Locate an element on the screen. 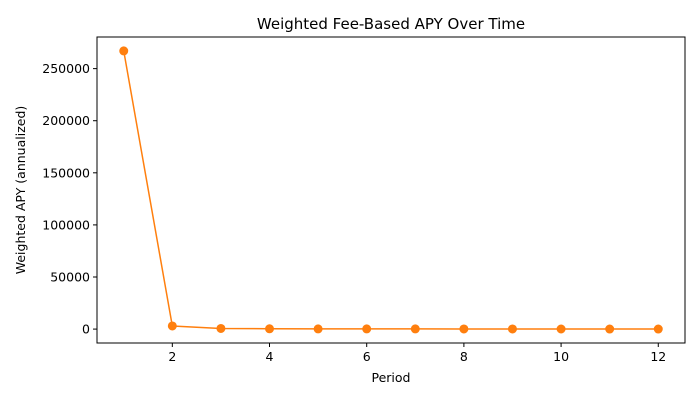 This screenshot has height=404, width=700. y-tick-label: 0 is located at coordinates (86, 329).